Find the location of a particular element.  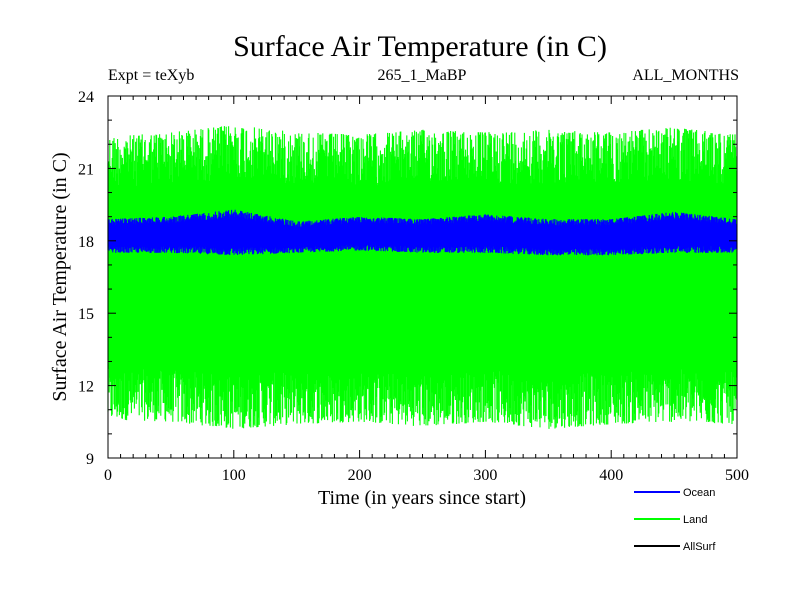

x-tick-label: 100 is located at coordinates (234, 475).